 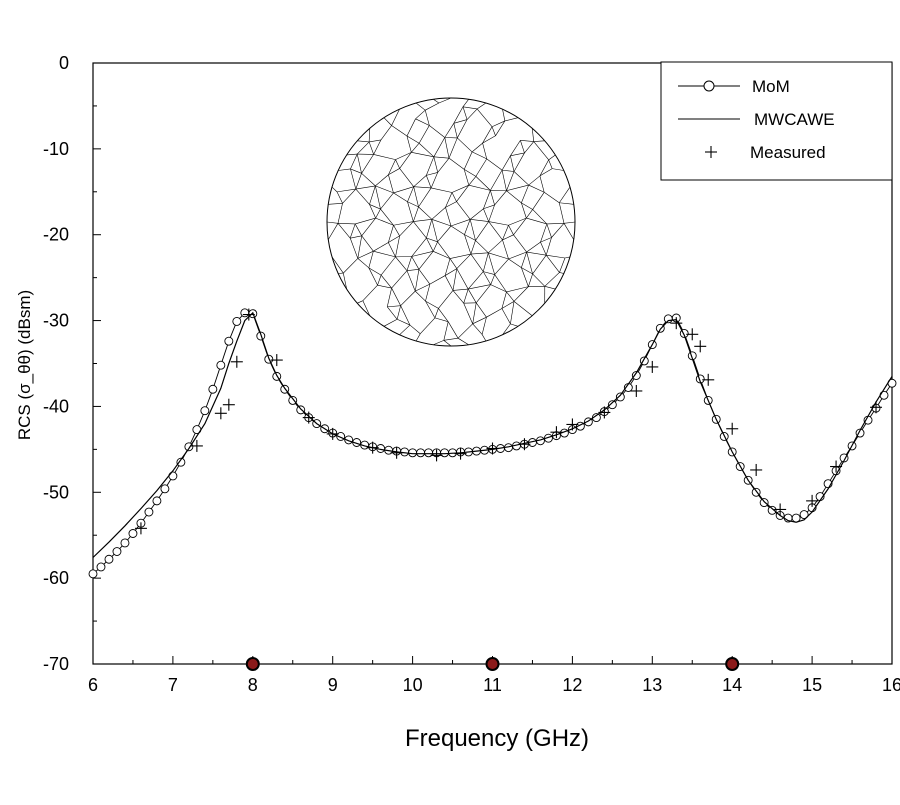 What do you see at coordinates (891, 685) in the screenshot?
I see `x-tick-label: 16` at bounding box center [891, 685].